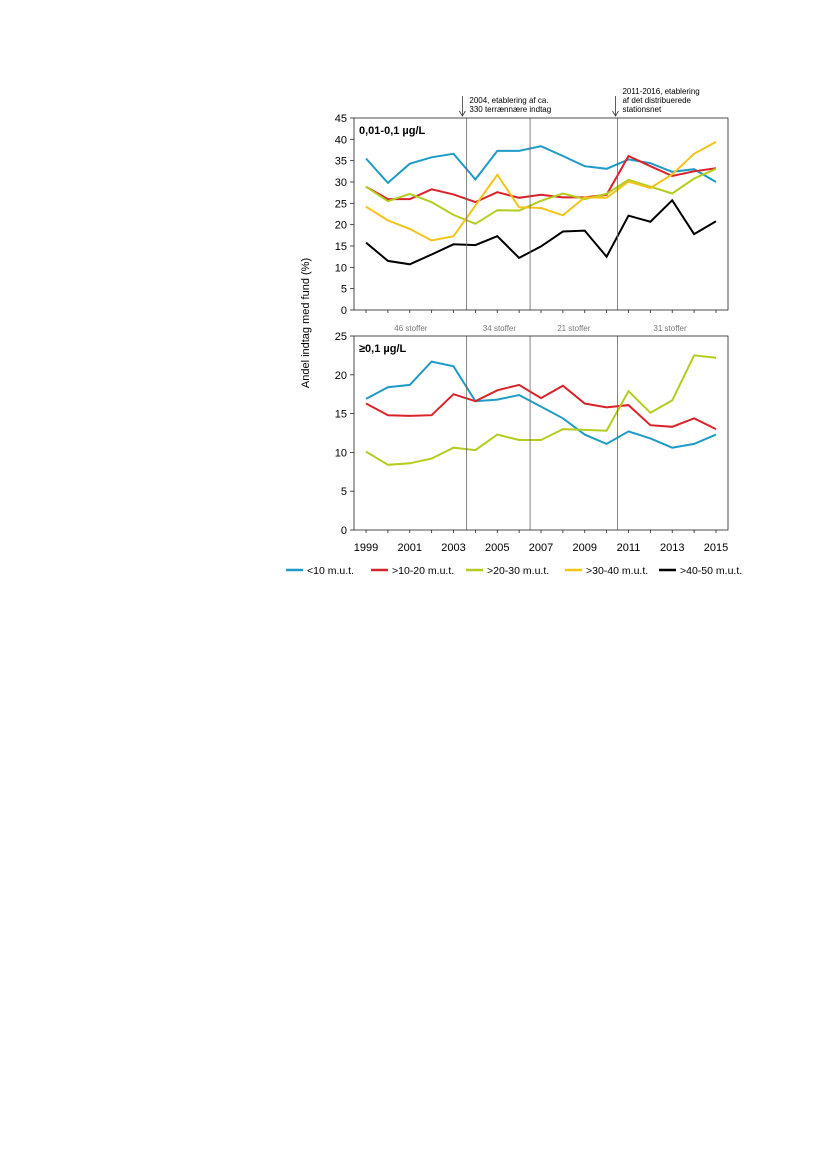 Image resolution: width=826 pixels, height=1174 pixels. Describe the element at coordinates (716, 548) in the screenshot. I see `x-tick-label: 2015` at that location.